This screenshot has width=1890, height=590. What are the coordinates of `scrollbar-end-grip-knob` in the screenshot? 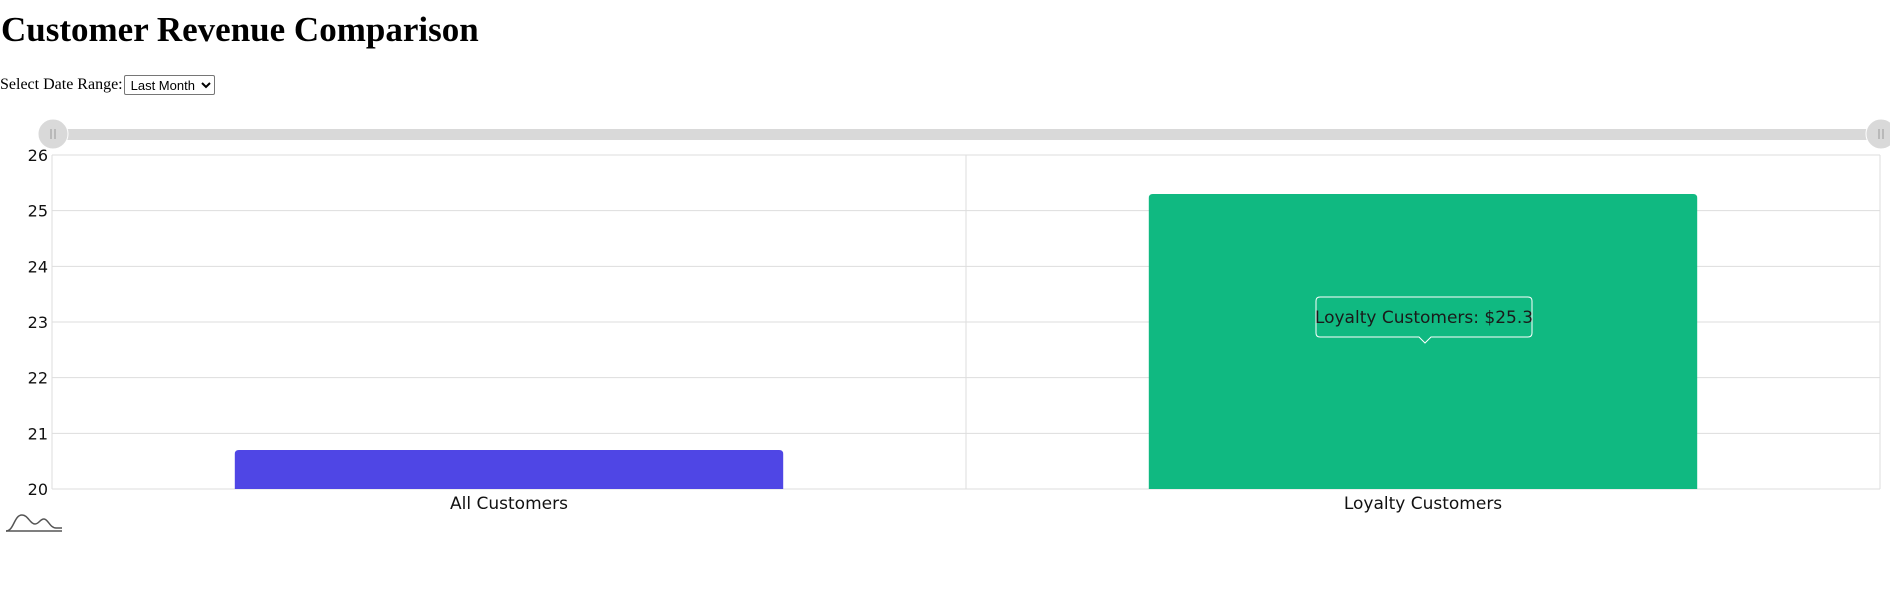 It's located at (1877, 134).